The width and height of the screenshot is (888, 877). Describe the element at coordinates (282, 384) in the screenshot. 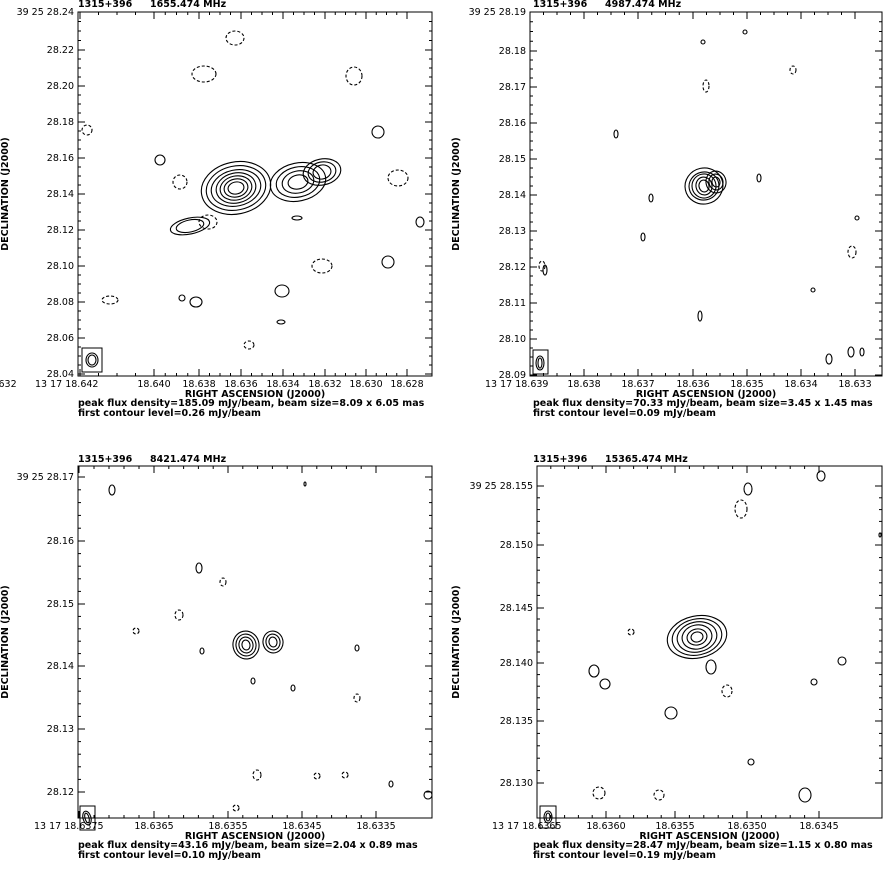

I see `x-tick-label: 18.634` at that location.